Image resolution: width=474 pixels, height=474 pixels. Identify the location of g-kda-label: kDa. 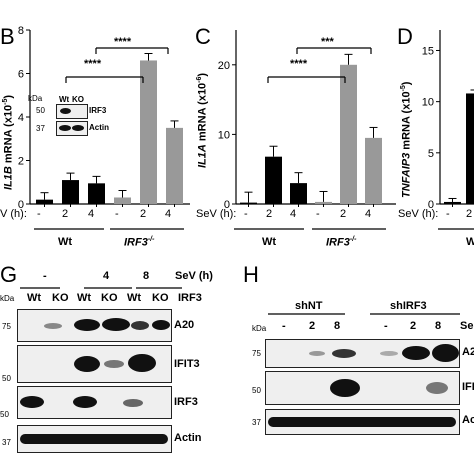
(7, 298).